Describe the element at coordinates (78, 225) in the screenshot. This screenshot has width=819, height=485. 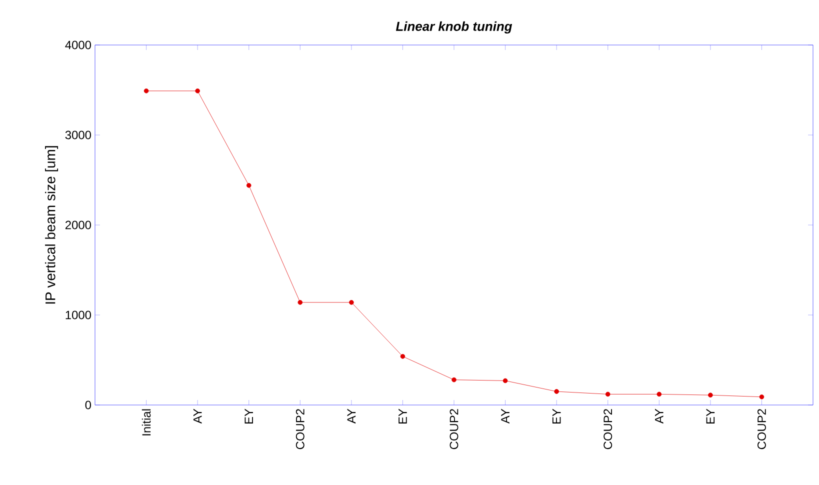
I see `y-tick-label: 2000` at that location.